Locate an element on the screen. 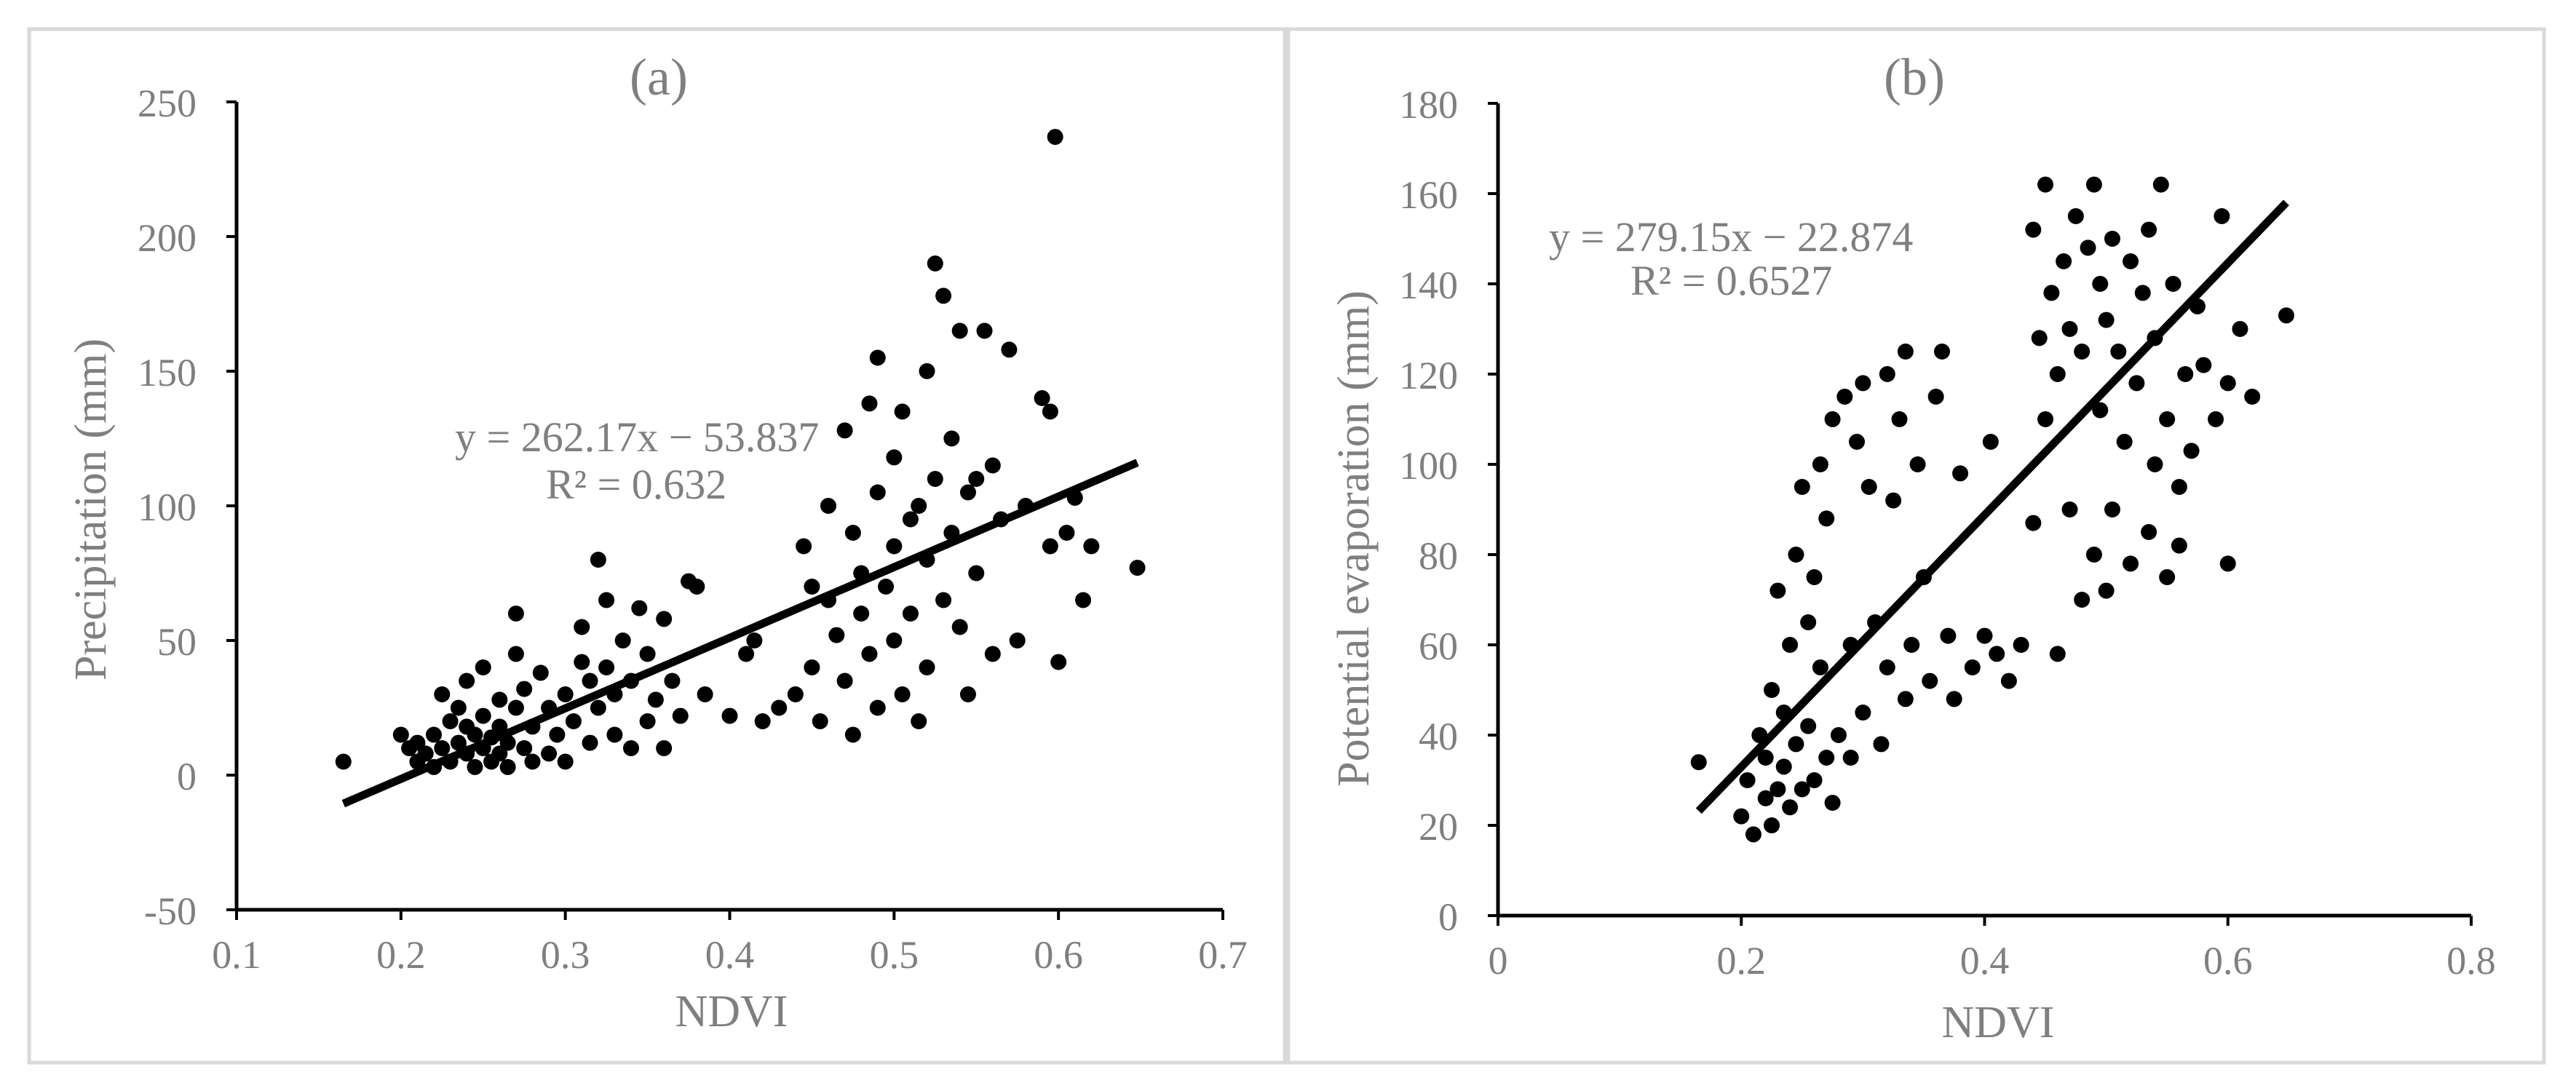  panel-a-title: (a) is located at coordinates (659, 77).